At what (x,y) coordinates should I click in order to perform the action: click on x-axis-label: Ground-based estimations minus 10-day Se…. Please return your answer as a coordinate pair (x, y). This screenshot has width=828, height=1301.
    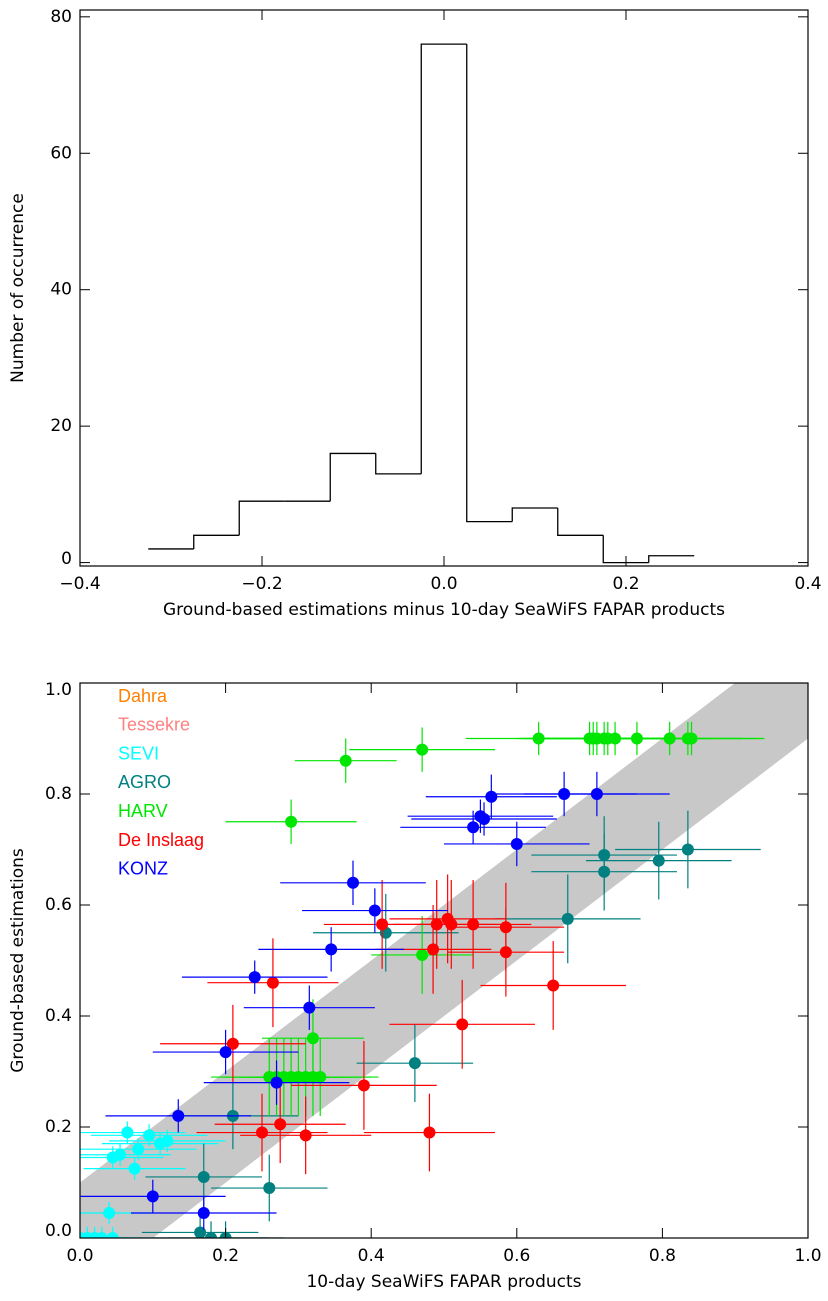
    Looking at the image, I should click on (444, 610).